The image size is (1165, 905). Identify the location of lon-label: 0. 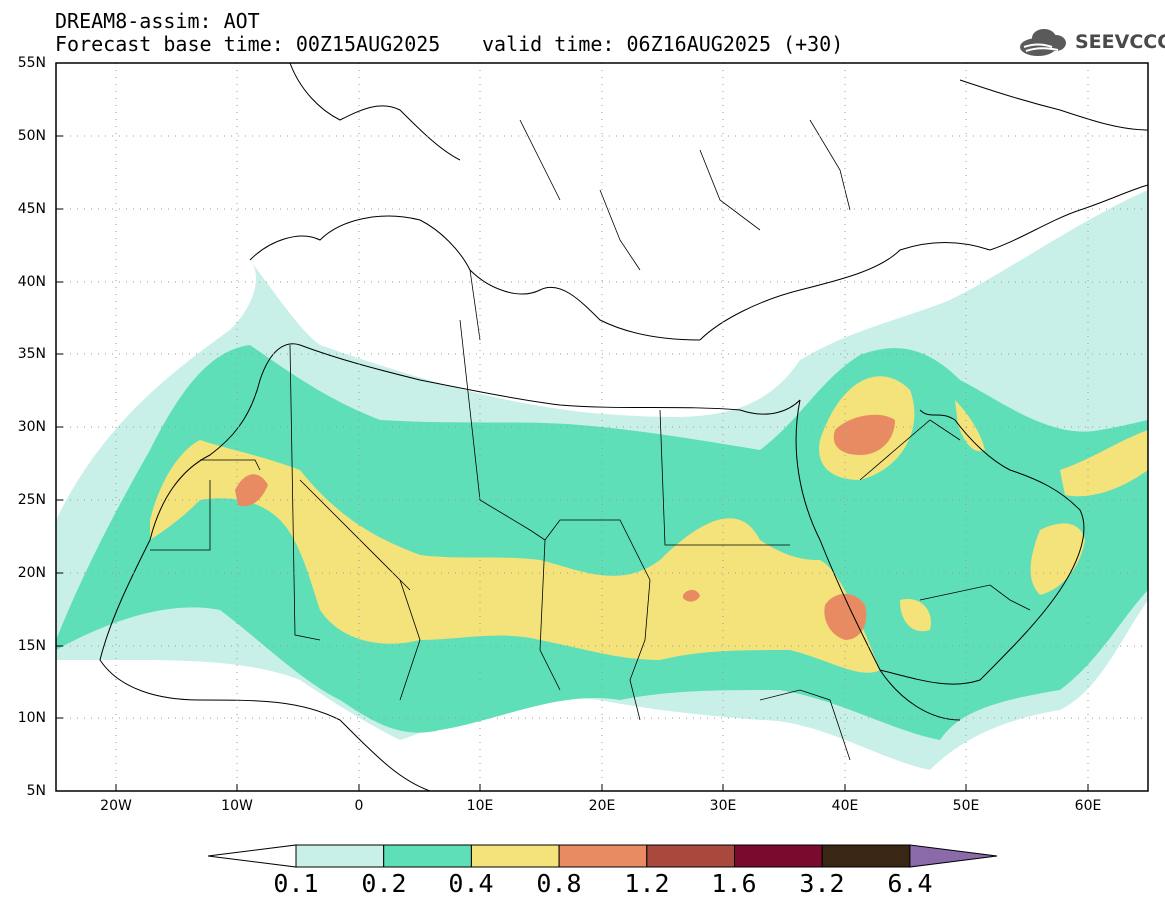
(359, 806).